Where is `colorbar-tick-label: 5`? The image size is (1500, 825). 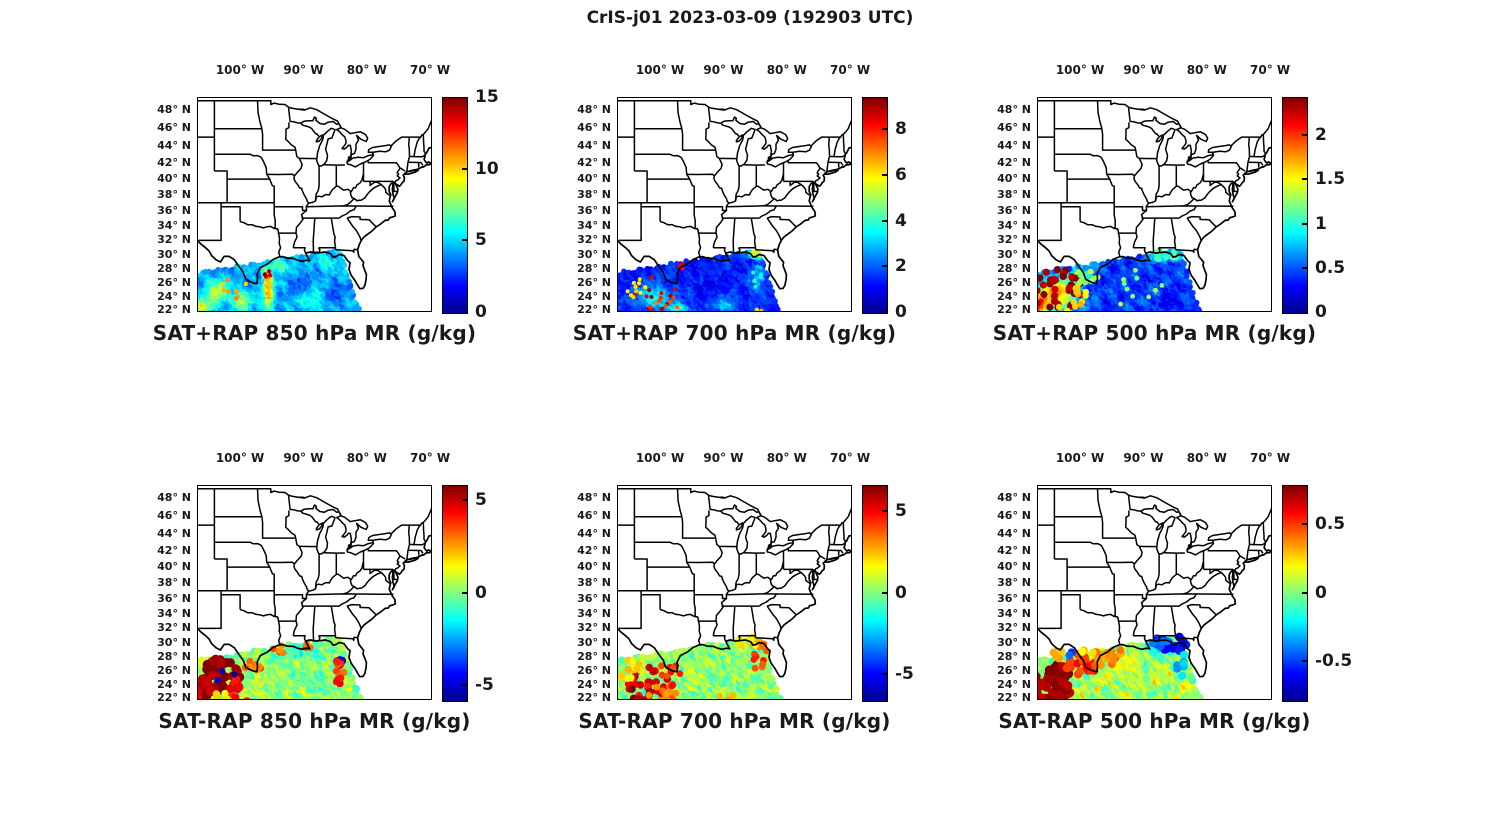
colorbar-tick-label: 5 is located at coordinates (901, 511).